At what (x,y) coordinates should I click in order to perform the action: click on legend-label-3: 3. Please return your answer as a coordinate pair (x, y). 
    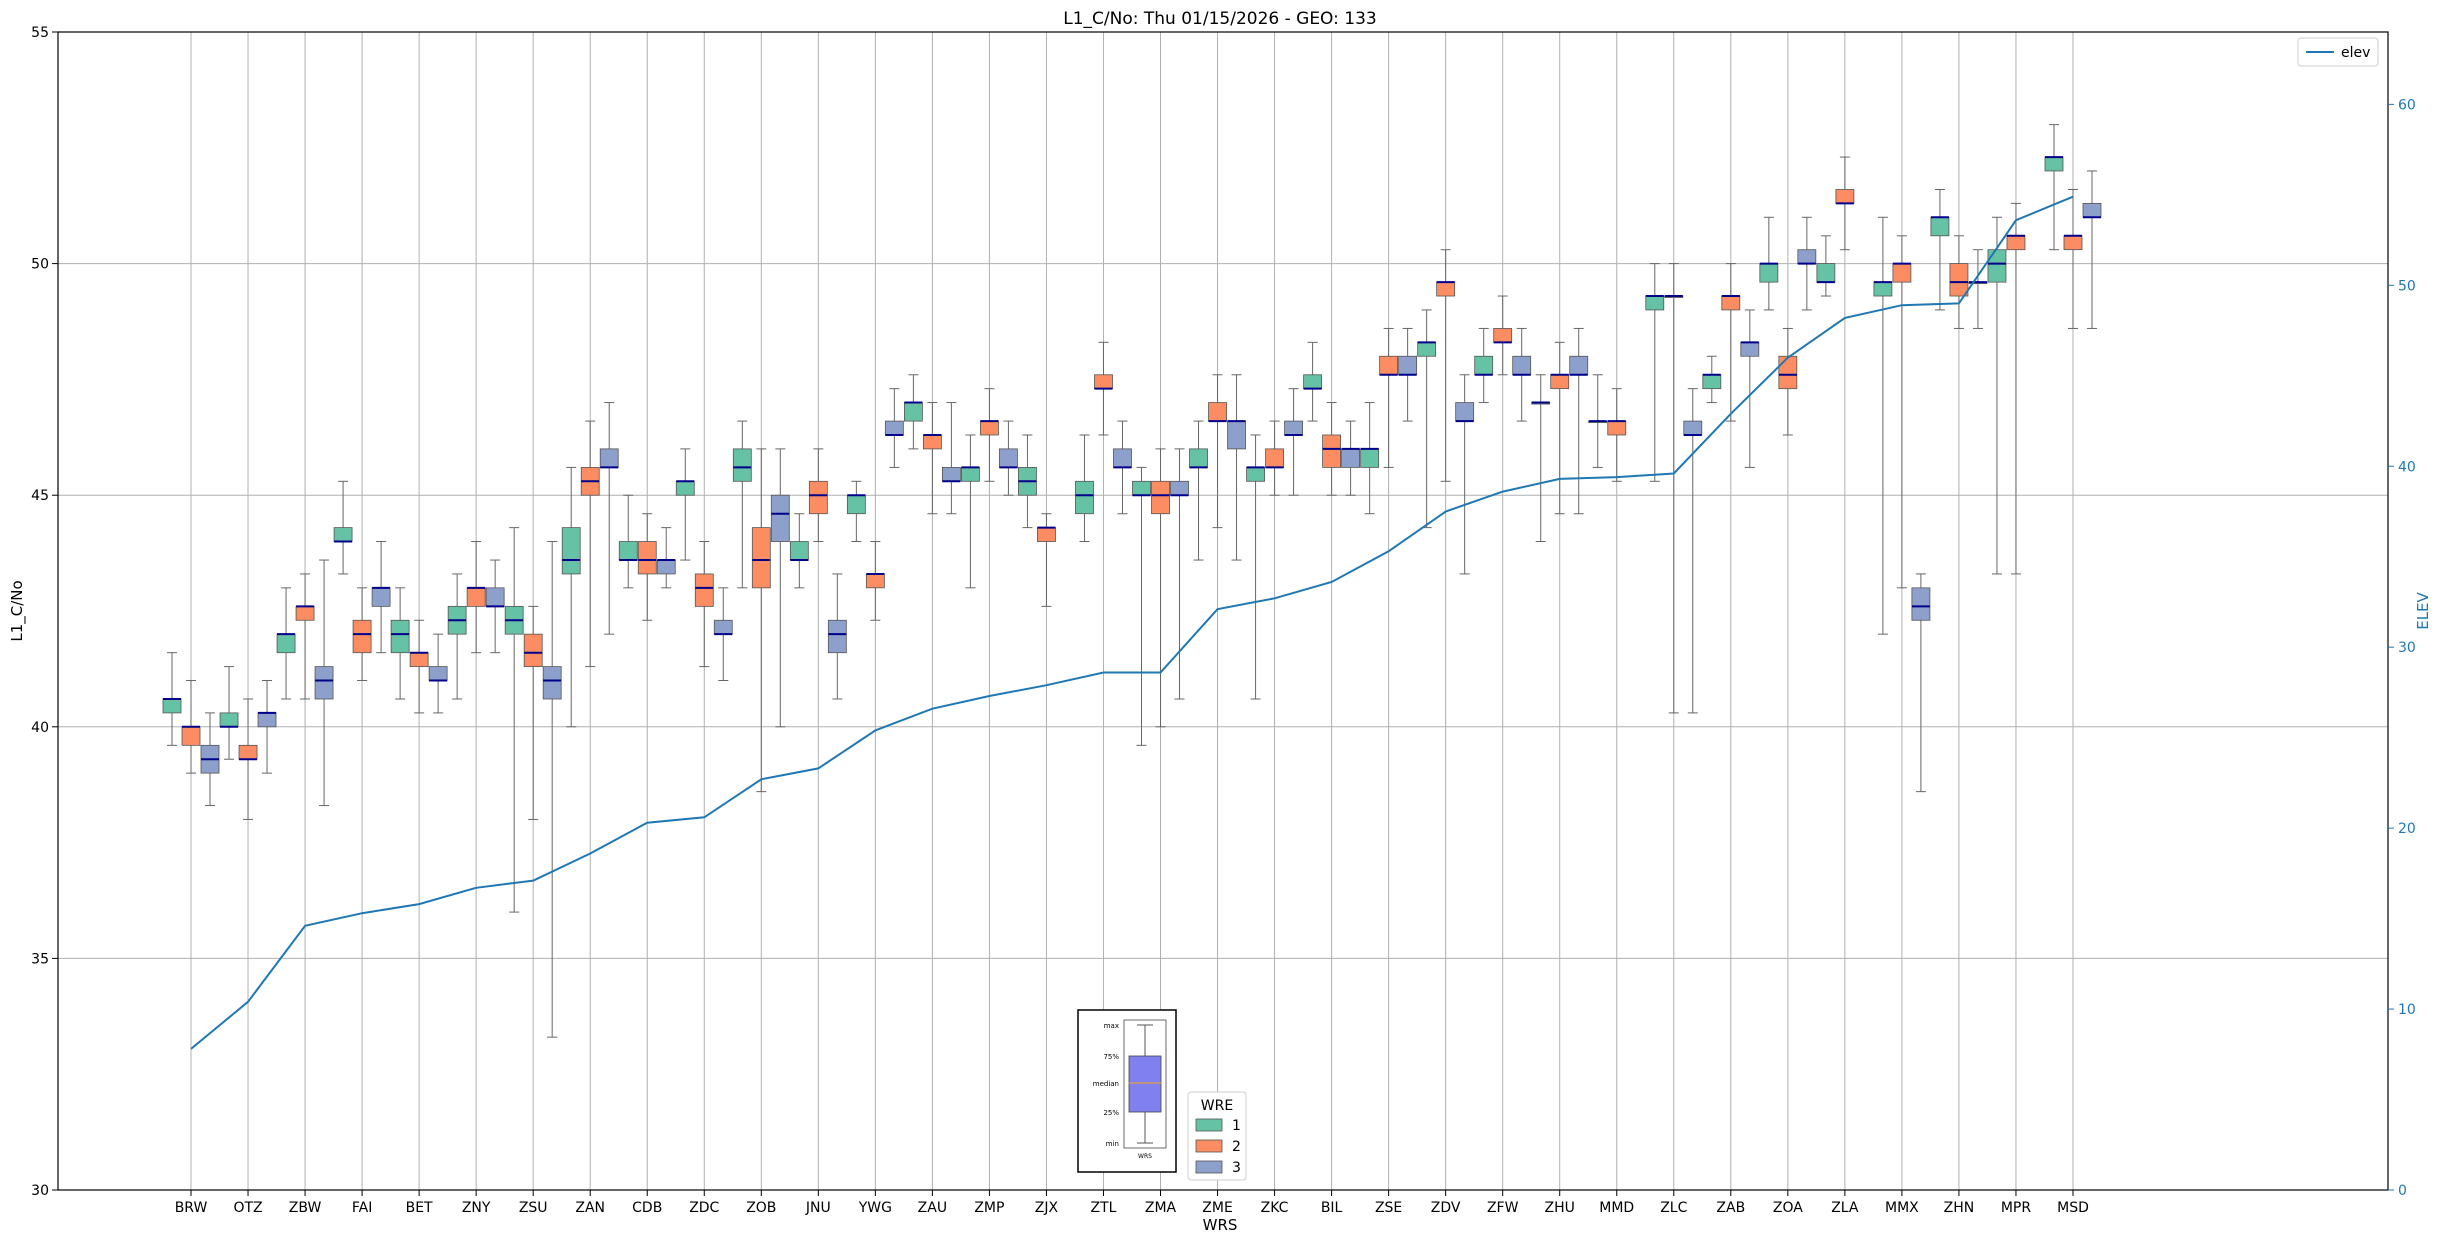
    Looking at the image, I should click on (1236, 1168).